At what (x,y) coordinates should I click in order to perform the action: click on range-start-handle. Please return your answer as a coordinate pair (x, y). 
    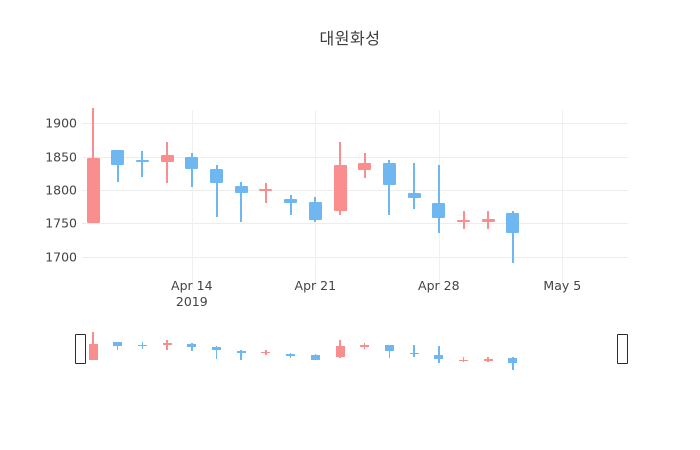
    Looking at the image, I should click on (80, 349).